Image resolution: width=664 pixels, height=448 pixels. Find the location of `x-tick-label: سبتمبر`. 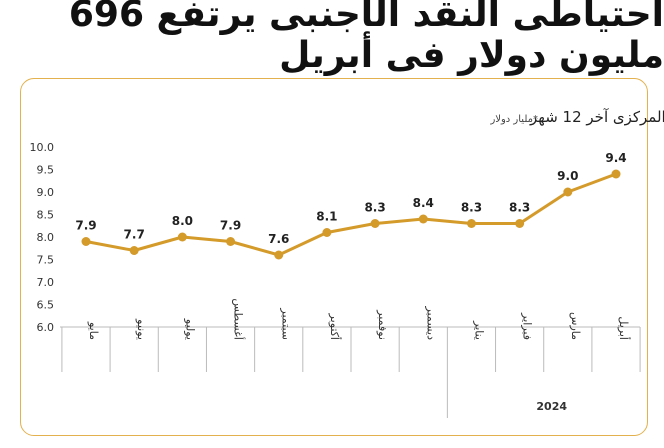

x-tick-label: سبتمبر is located at coordinates (286, 323).